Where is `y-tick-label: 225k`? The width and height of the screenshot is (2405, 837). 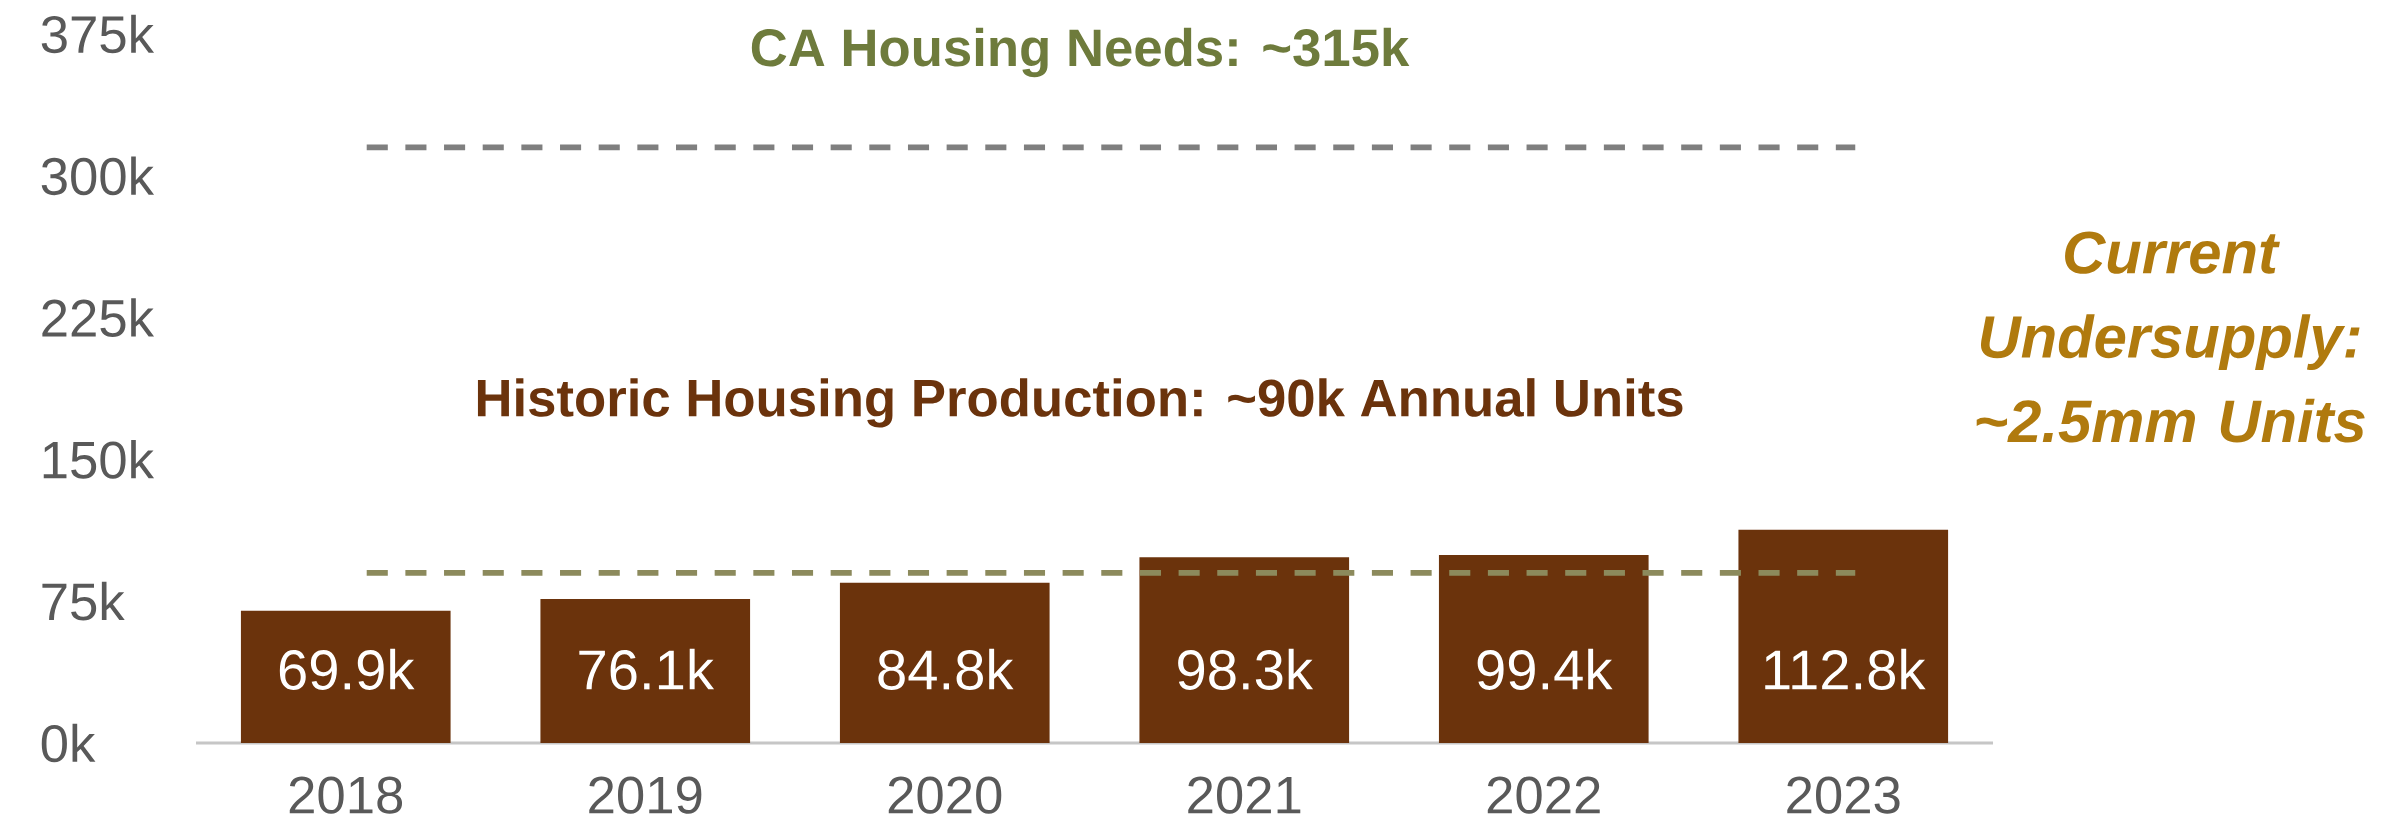 y-tick-label: 225k is located at coordinates (98, 317).